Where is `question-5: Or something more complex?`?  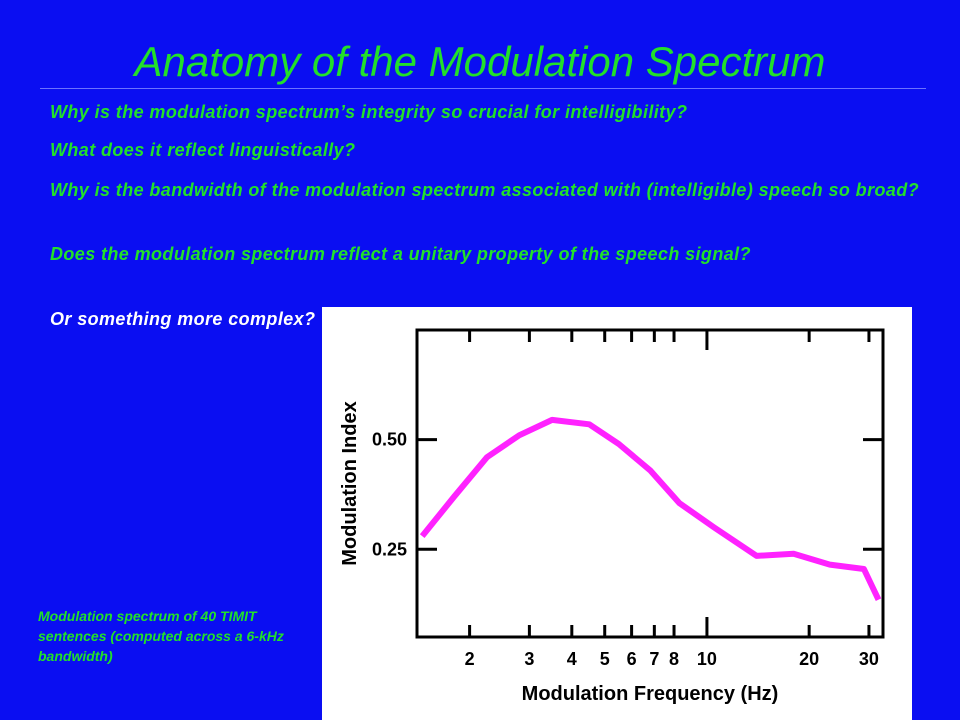 question-5: Or something more complex? is located at coordinates (183, 319).